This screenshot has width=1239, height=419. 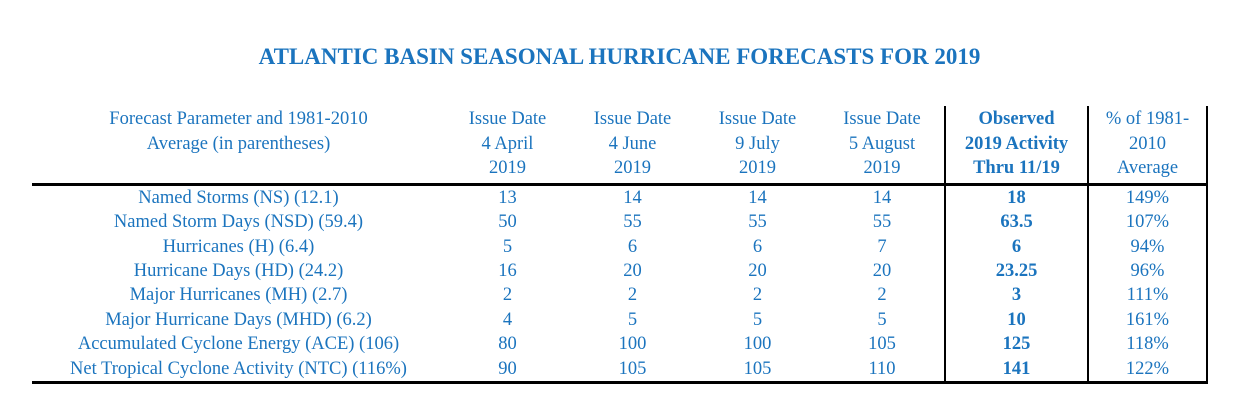 What do you see at coordinates (1148, 197) in the screenshot?
I see `percent-cell: 149%` at bounding box center [1148, 197].